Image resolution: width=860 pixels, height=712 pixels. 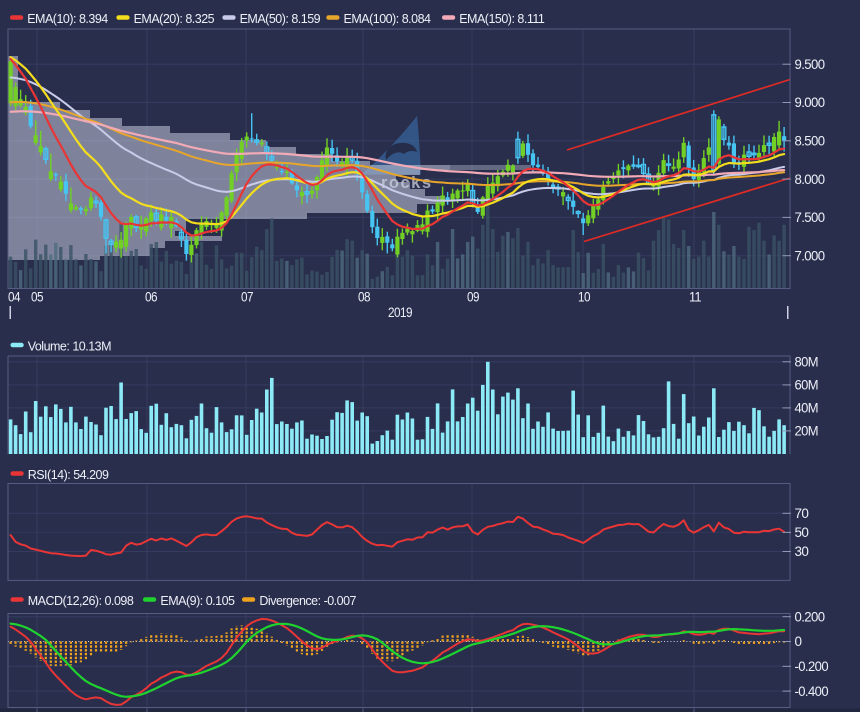 What do you see at coordinates (174, 19) in the screenshot?
I see `svg-text: EMA(20): 8.325` at bounding box center [174, 19].